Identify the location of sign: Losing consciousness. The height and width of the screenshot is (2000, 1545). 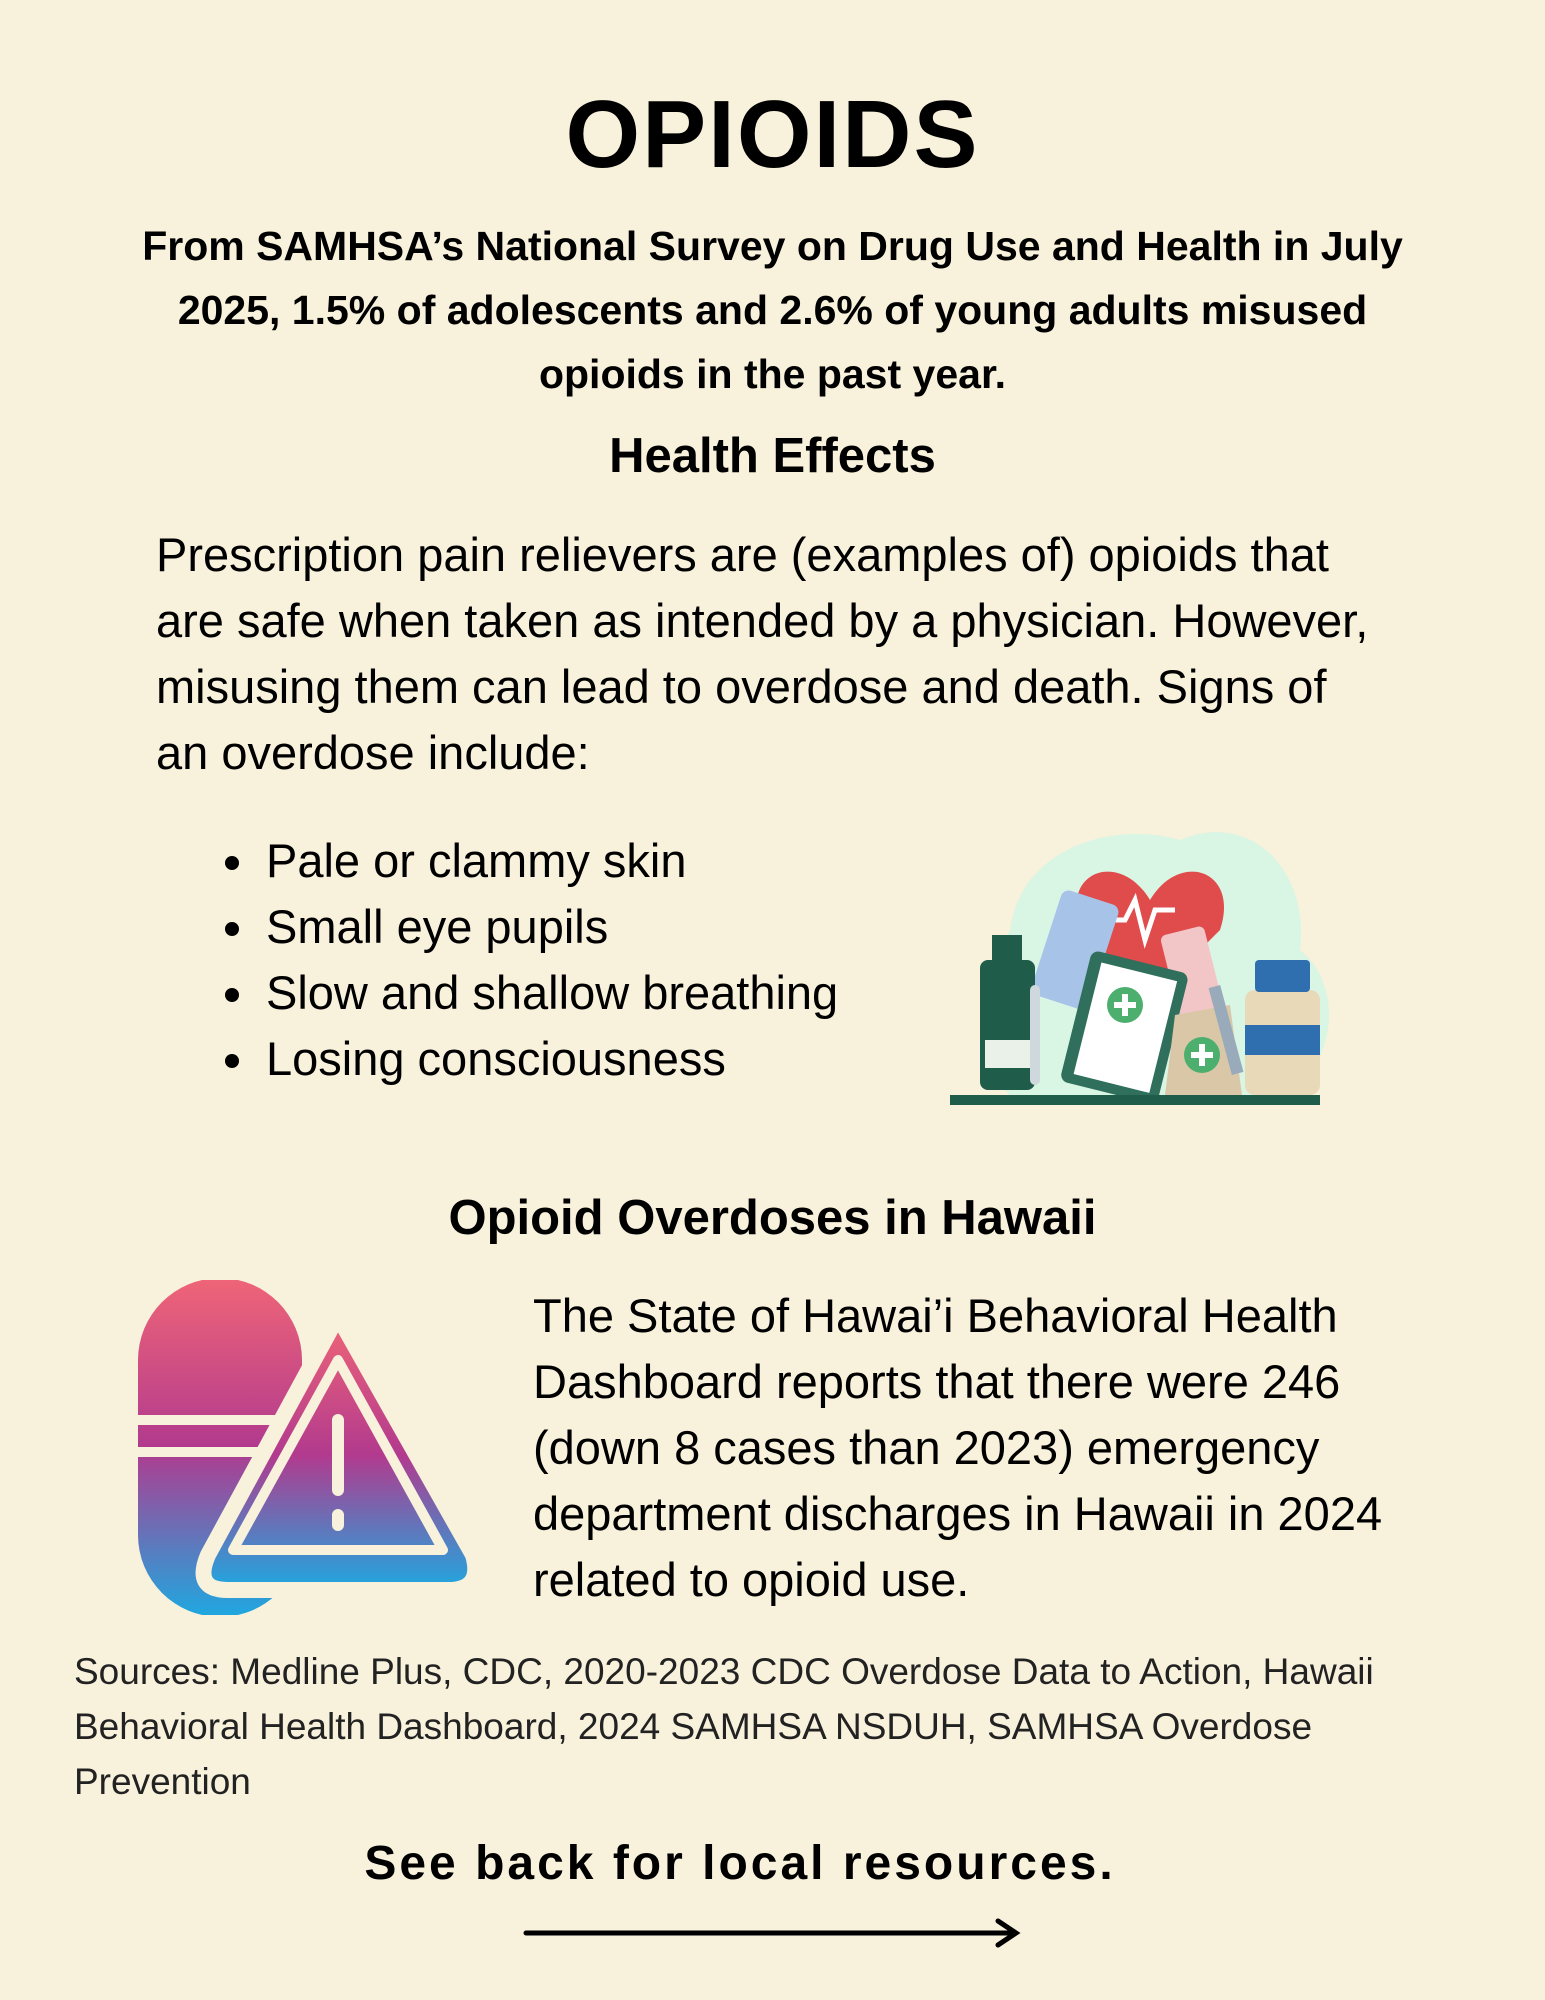
(560, 1059).